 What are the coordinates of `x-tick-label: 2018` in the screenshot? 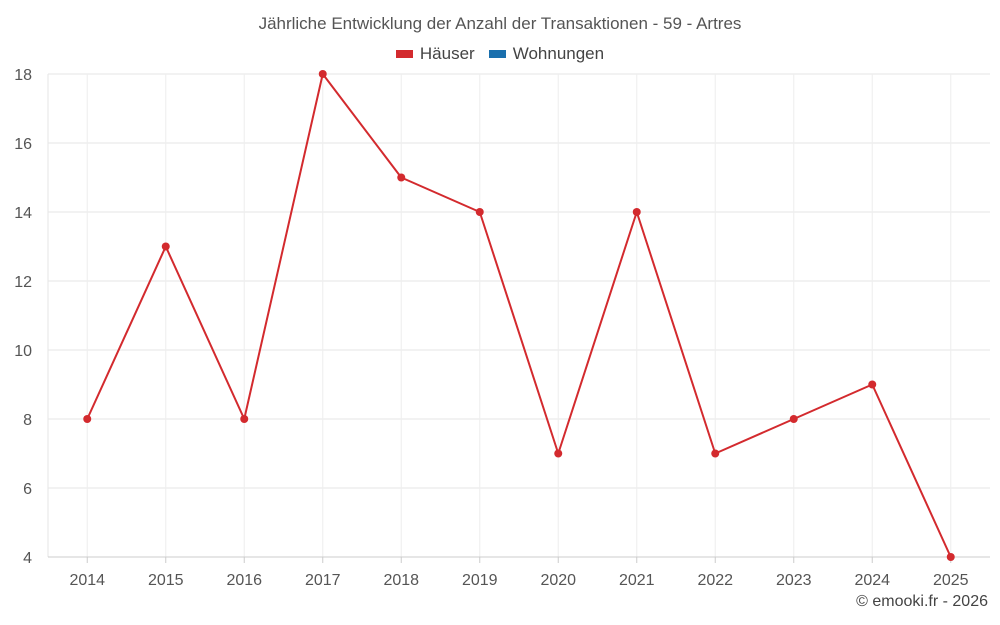 It's located at (401, 580).